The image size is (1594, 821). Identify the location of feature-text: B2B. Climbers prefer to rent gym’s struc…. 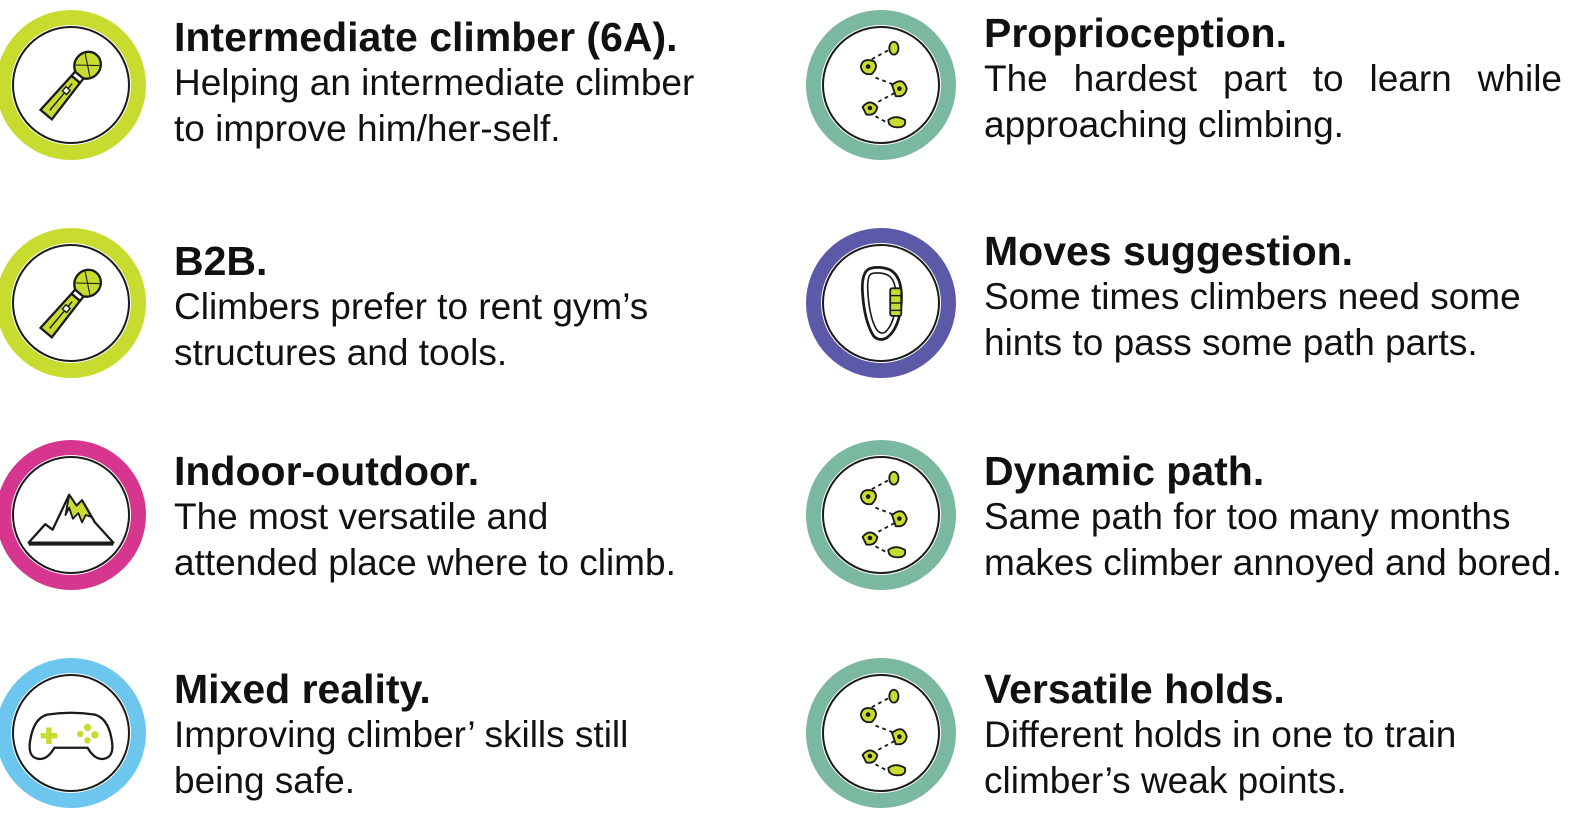
(411, 307).